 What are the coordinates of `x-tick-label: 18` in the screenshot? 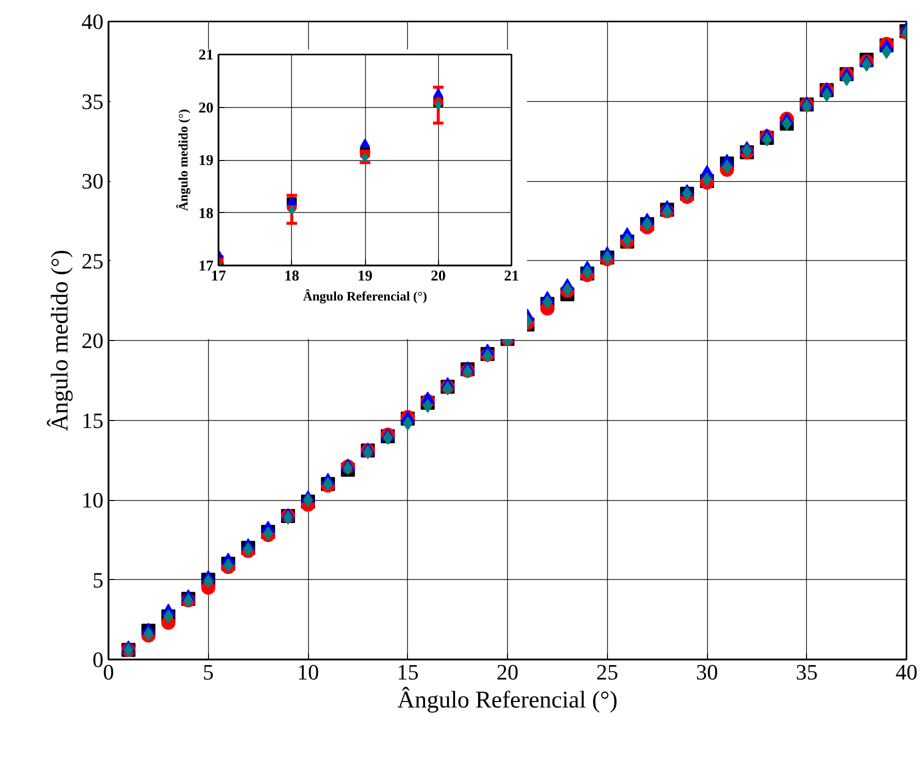 It's located at (292, 276).